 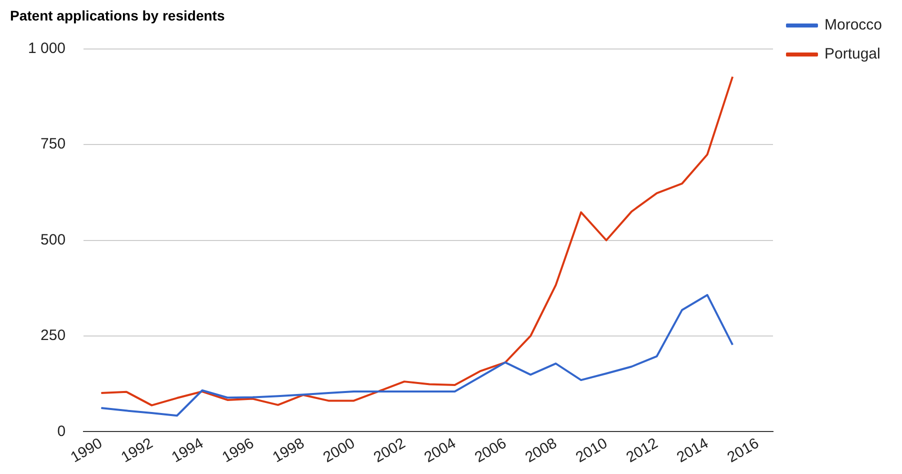 What do you see at coordinates (591, 450) in the screenshot?
I see `x-tick-label: 2010` at bounding box center [591, 450].